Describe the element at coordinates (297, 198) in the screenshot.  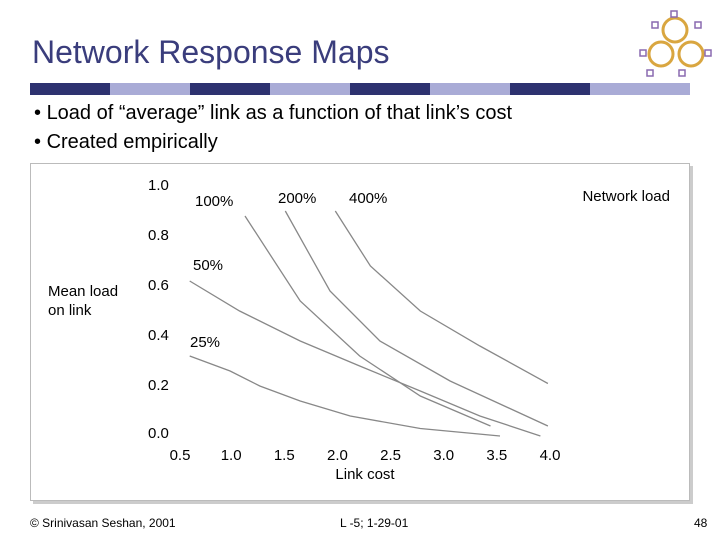
I see `series-label: 200%` at that location.